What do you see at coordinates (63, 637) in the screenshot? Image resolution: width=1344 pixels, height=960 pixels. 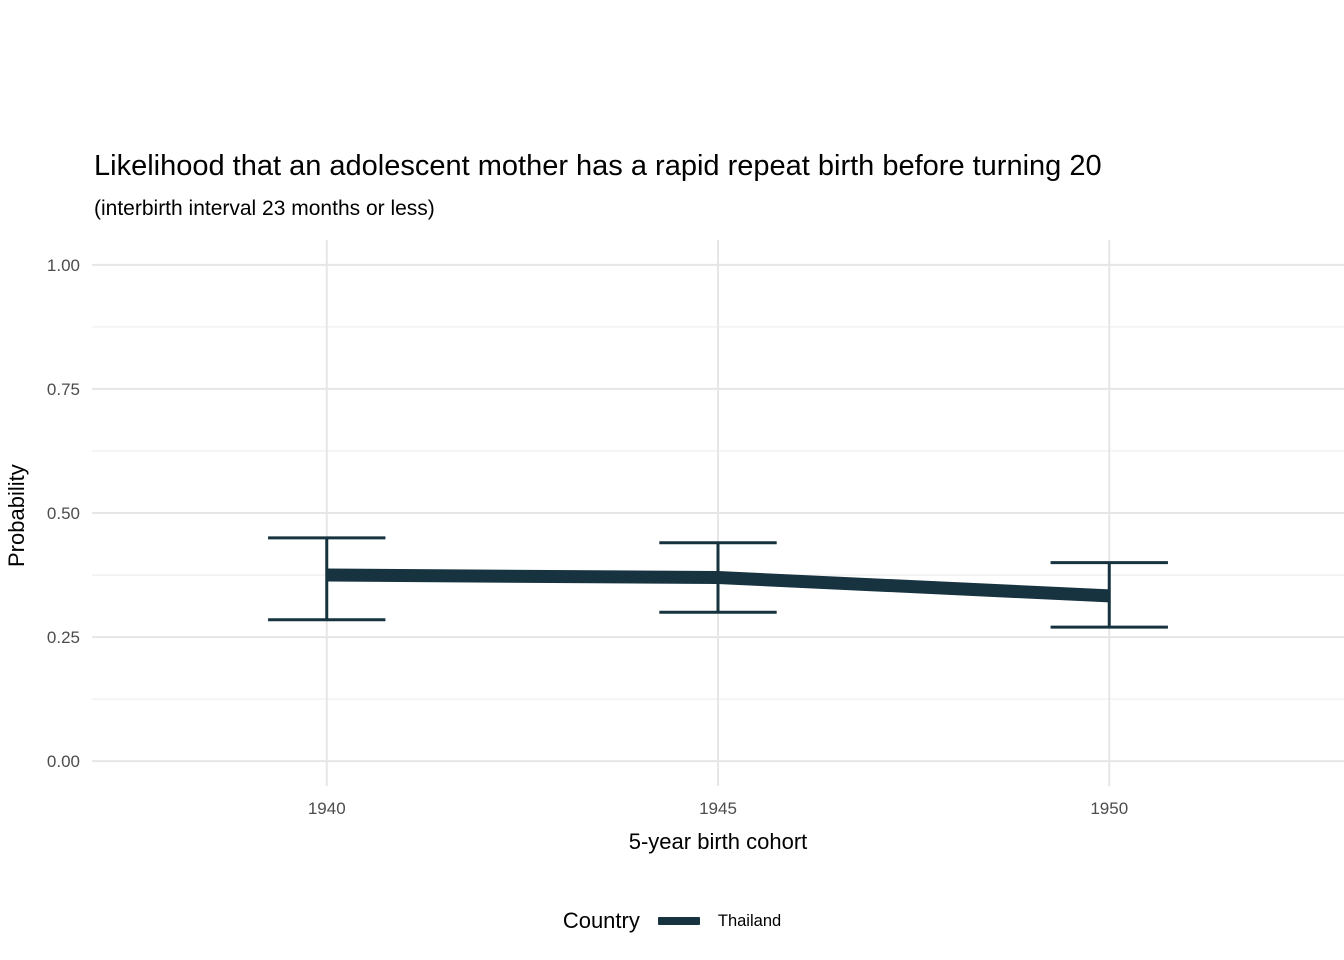 I see `y-tick-label-0.25: 0.25` at bounding box center [63, 637].